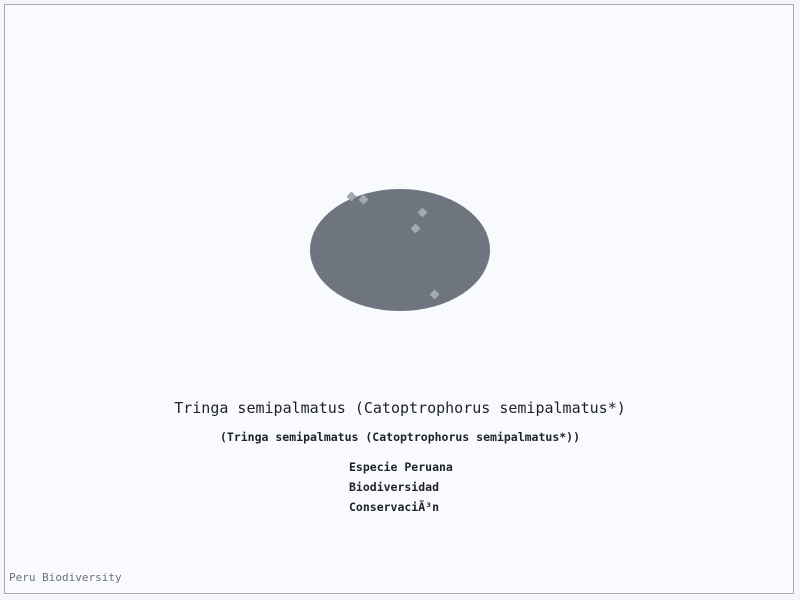 The height and width of the screenshot is (600, 800). Describe the element at coordinates (394, 507) in the screenshot. I see `tag-item: ConservaciÃ³n` at that location.